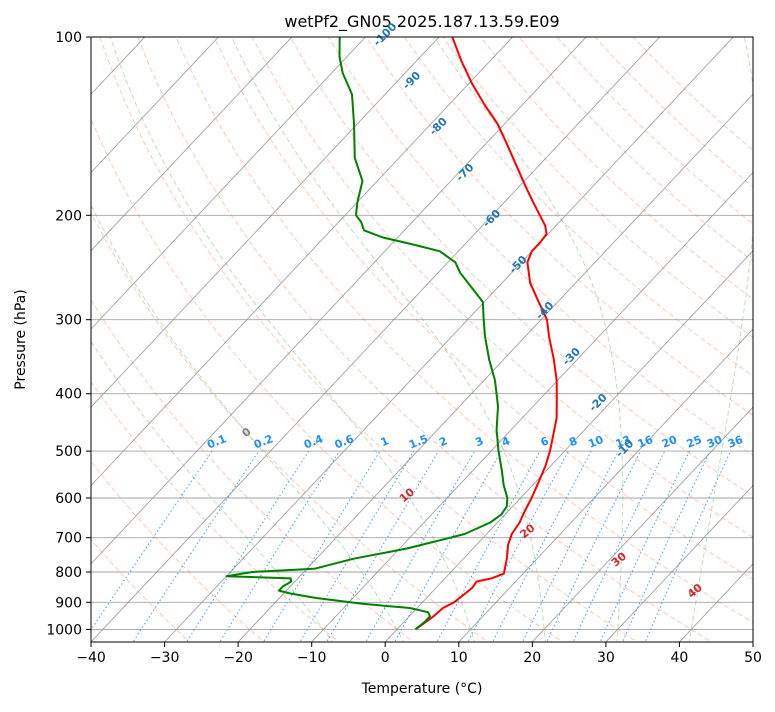  What do you see at coordinates (68, 452) in the screenshot?
I see `y-tick-label: 500` at bounding box center [68, 452].